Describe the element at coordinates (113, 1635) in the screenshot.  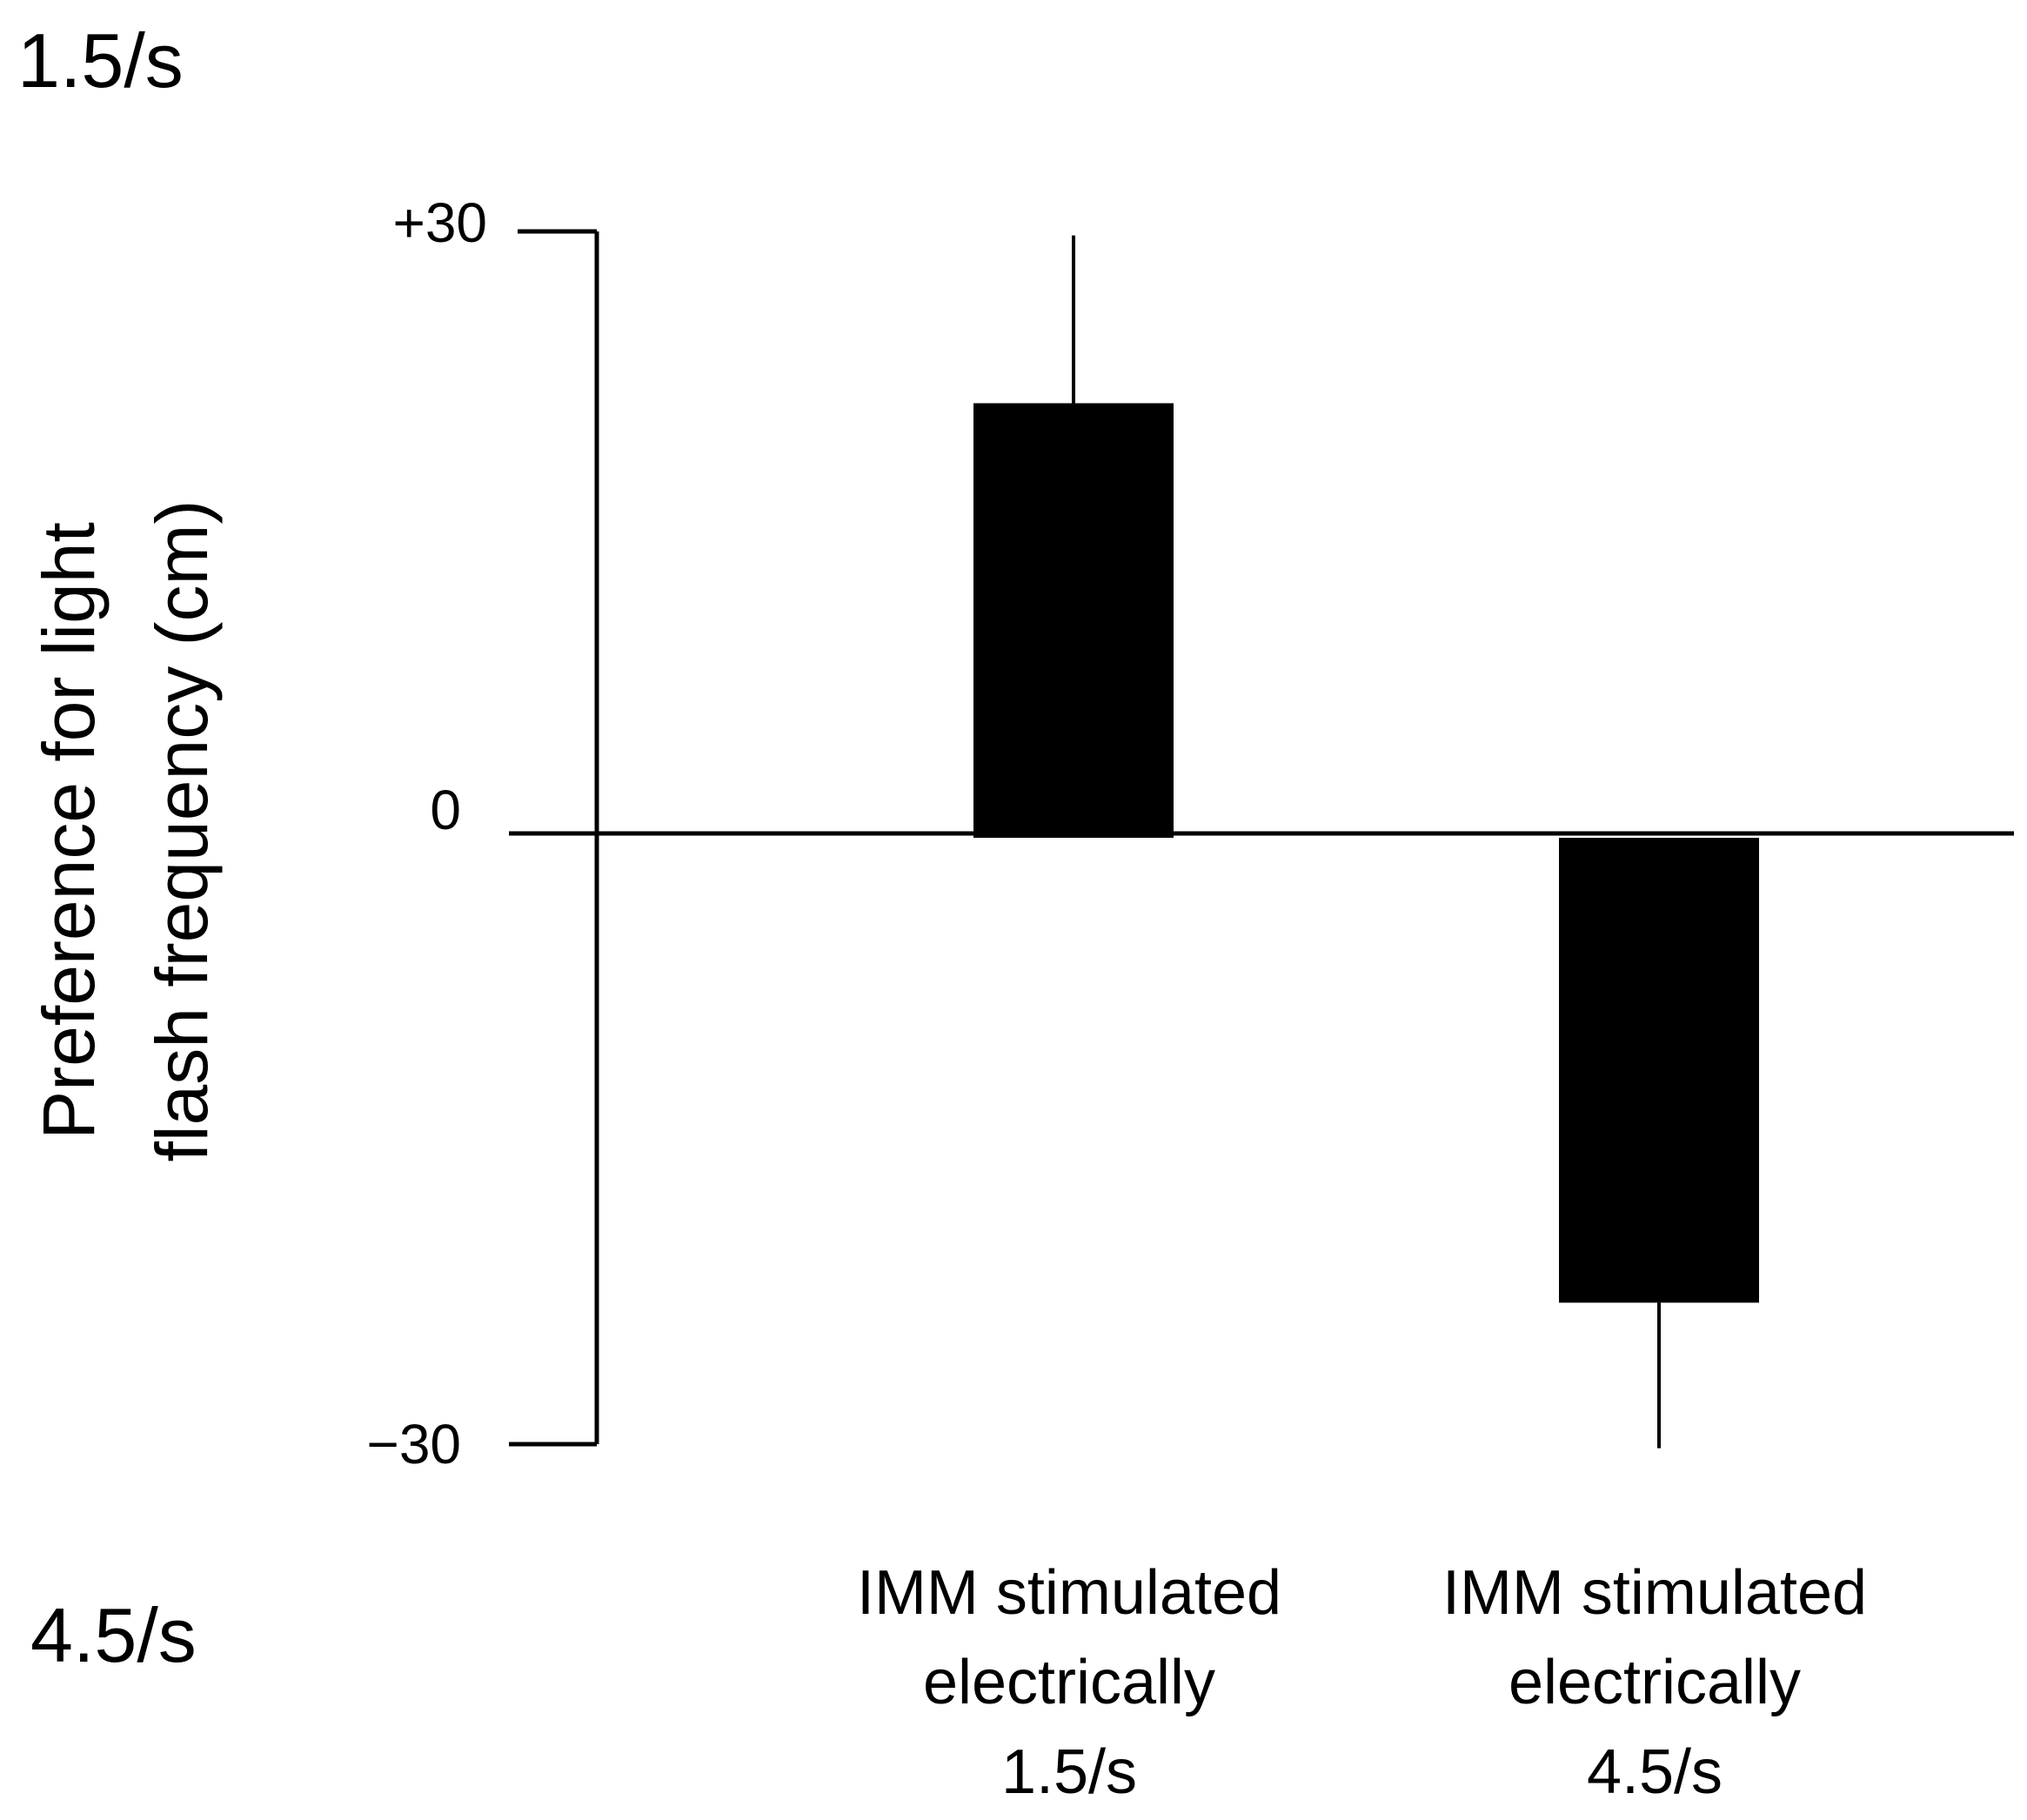
I see `corner-label-bottom: 4.5/s` at that location.